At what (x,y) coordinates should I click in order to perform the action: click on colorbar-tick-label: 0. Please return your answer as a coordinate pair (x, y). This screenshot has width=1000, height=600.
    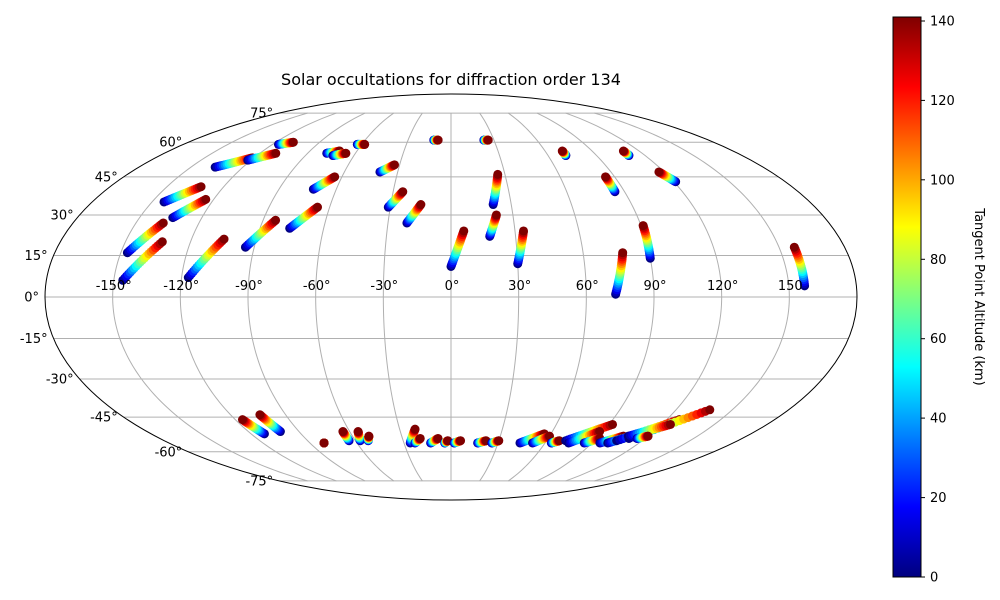
    Looking at the image, I should click on (934, 578).